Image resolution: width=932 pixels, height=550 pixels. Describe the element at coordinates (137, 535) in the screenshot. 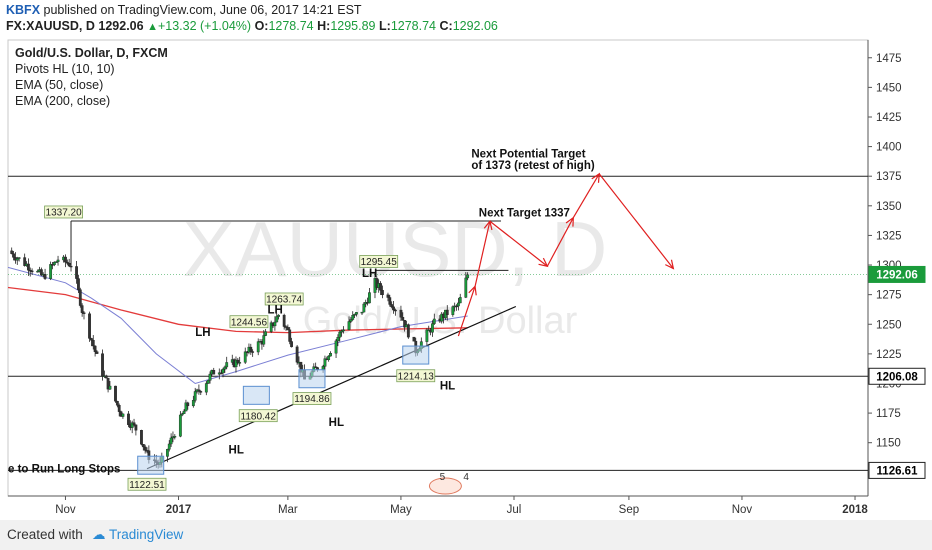

I see `tradingview-logo: ☁ TradingView` at that location.